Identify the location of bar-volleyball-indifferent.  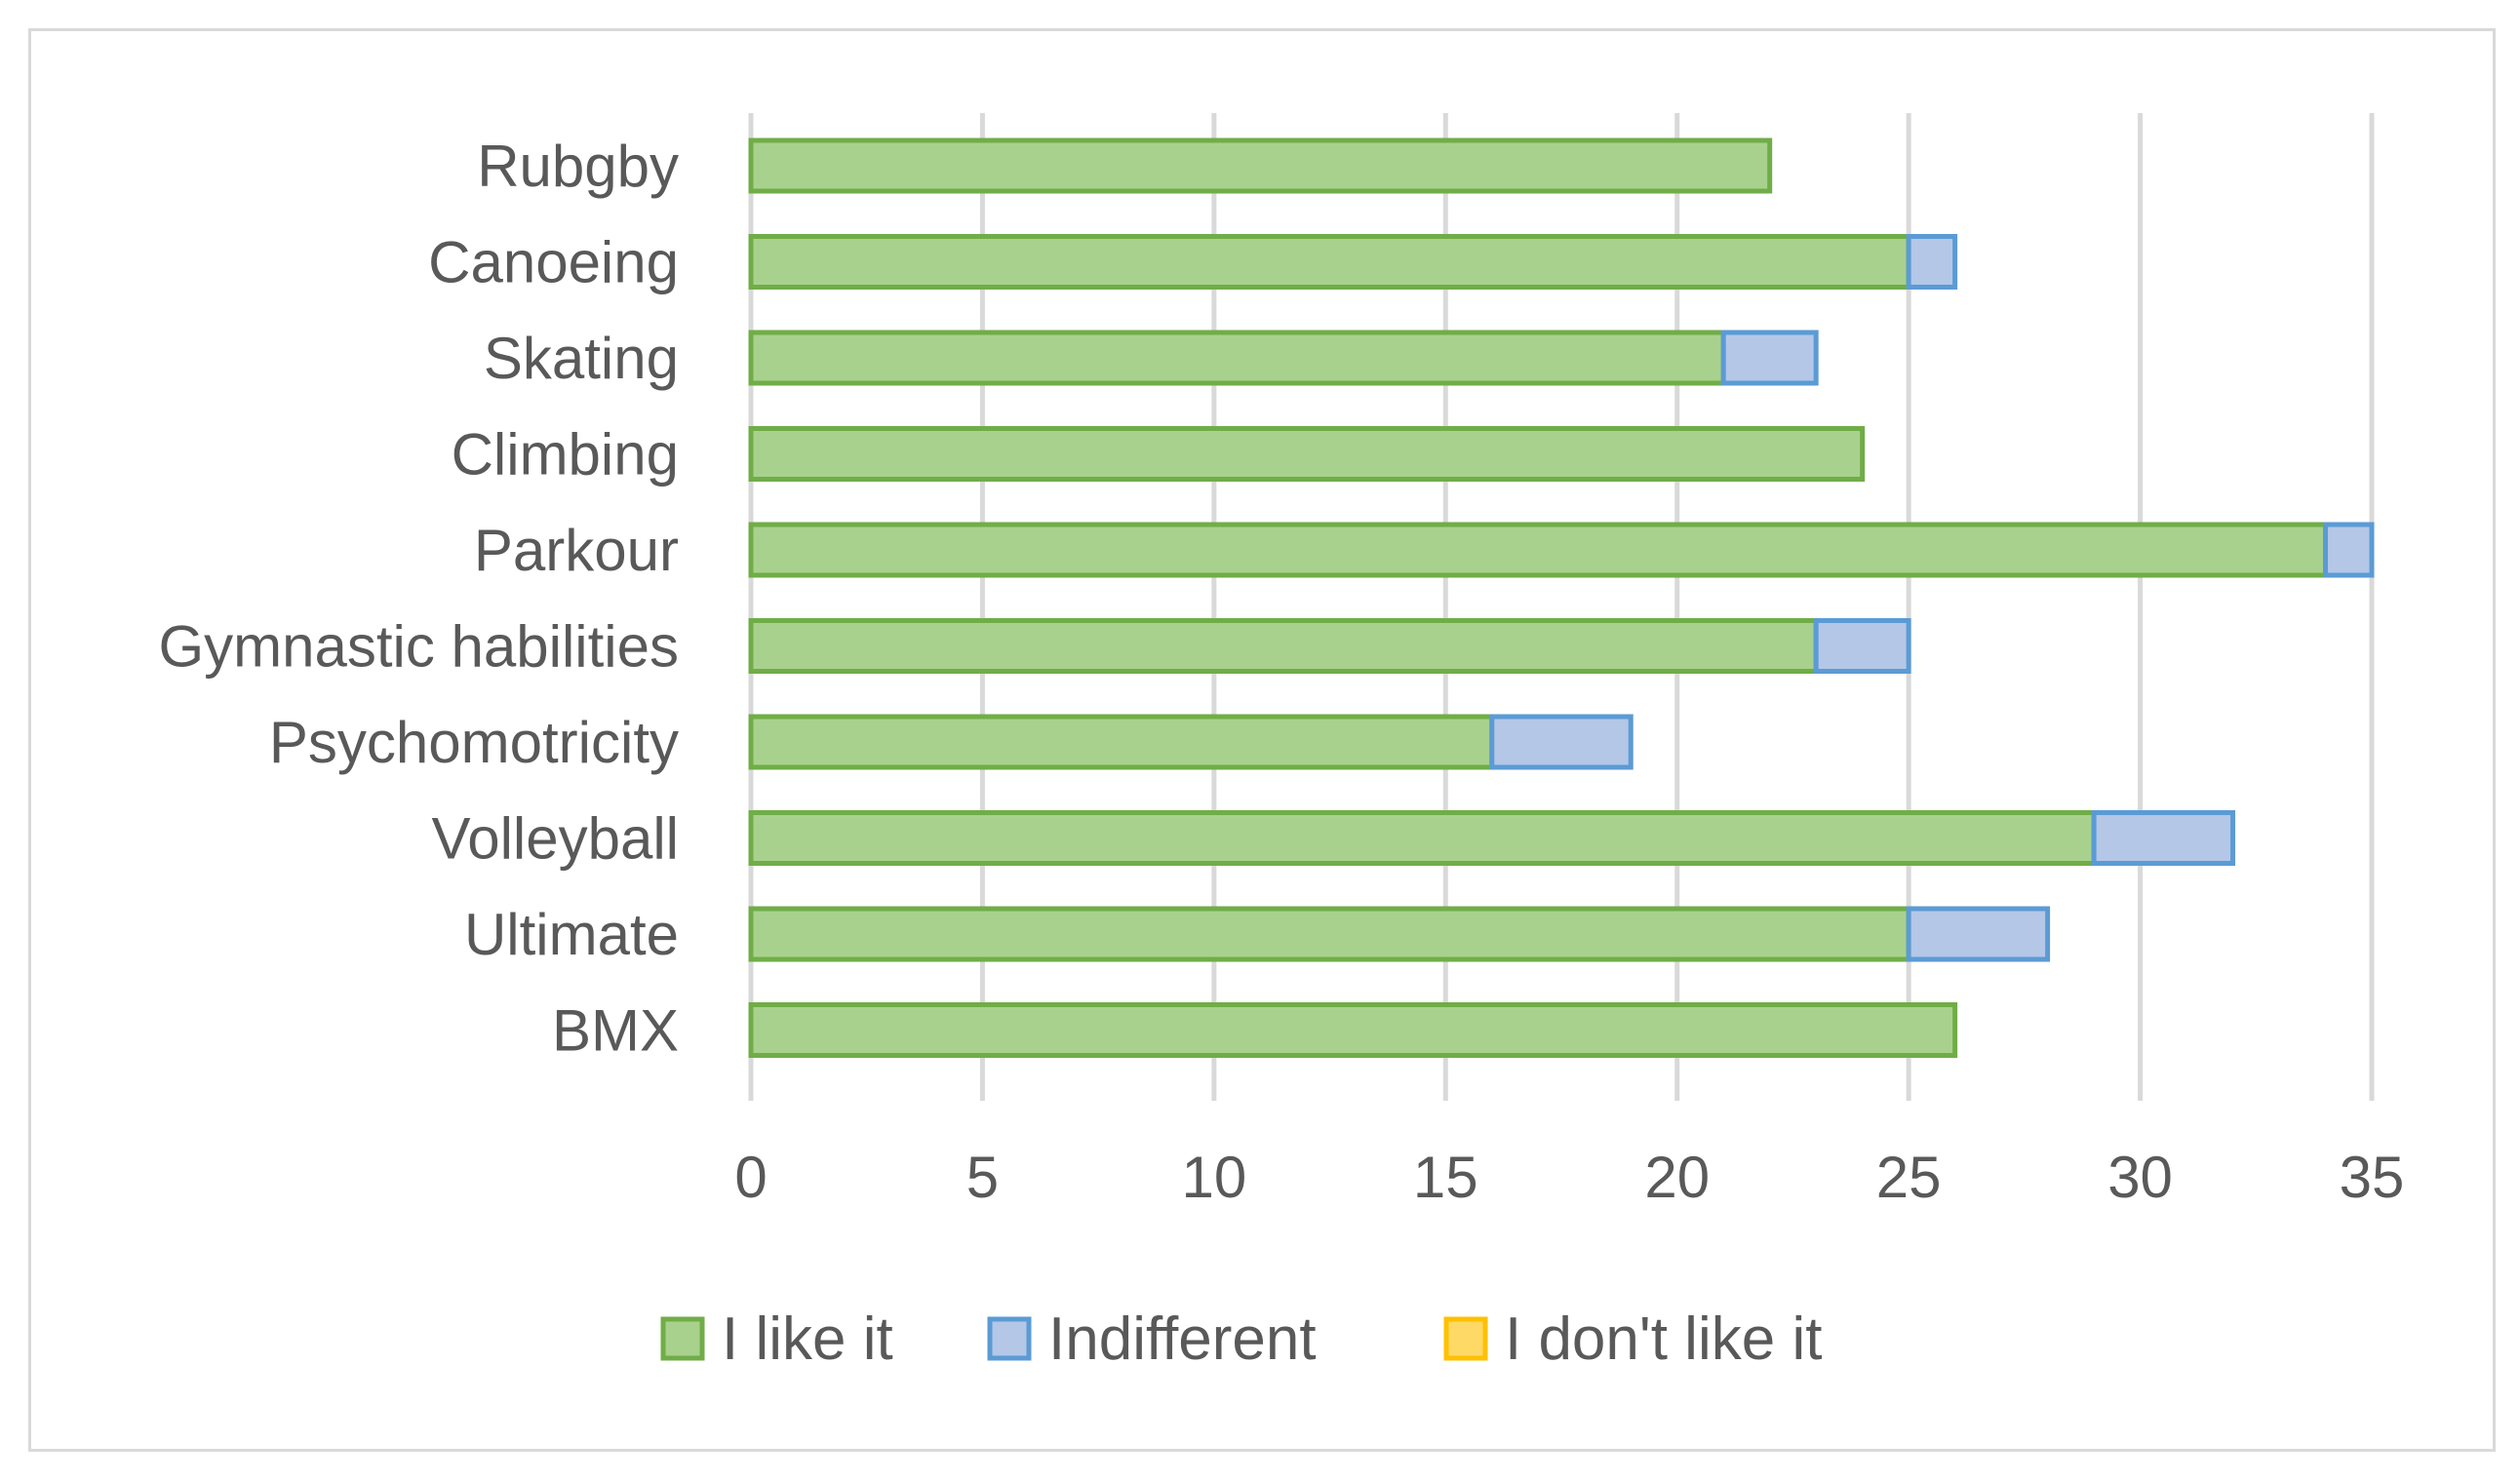
(2163, 838).